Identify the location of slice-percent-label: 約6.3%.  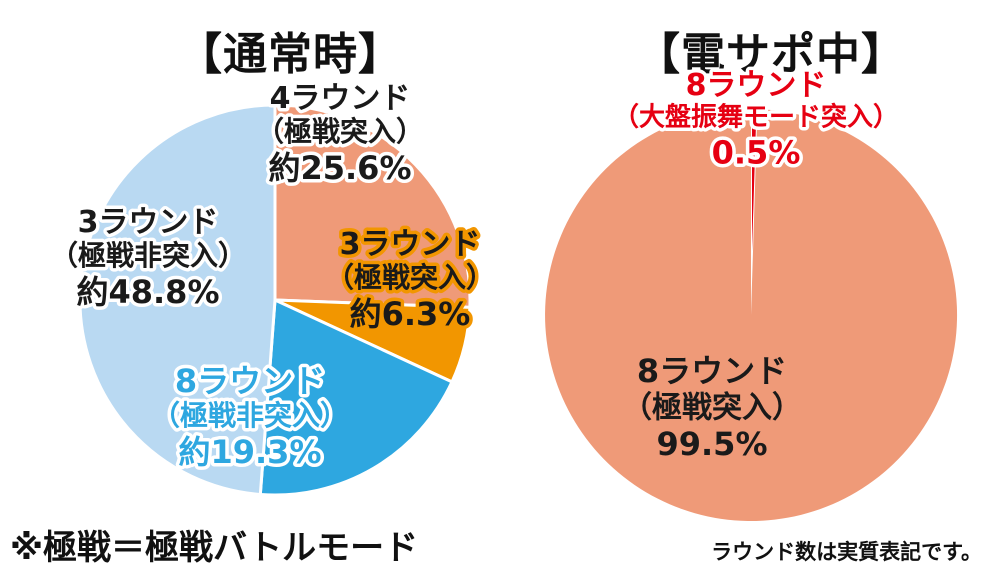
(410, 314).